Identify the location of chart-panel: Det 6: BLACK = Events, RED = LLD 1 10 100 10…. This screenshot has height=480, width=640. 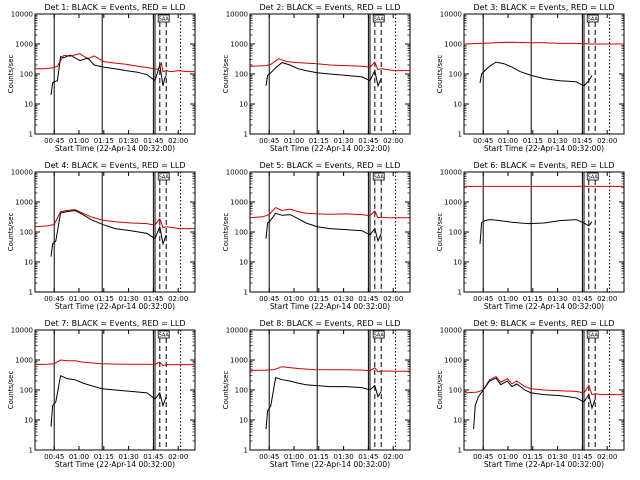
(530, 236).